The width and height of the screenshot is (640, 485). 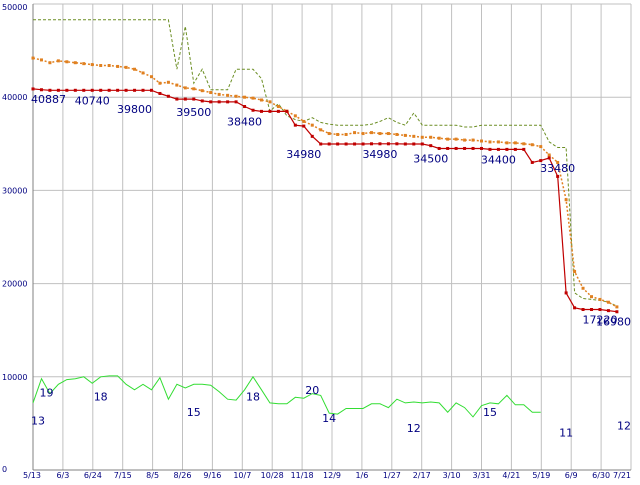 What do you see at coordinates (14, 377) in the screenshot?
I see `y-tick-label: 10000` at bounding box center [14, 377].